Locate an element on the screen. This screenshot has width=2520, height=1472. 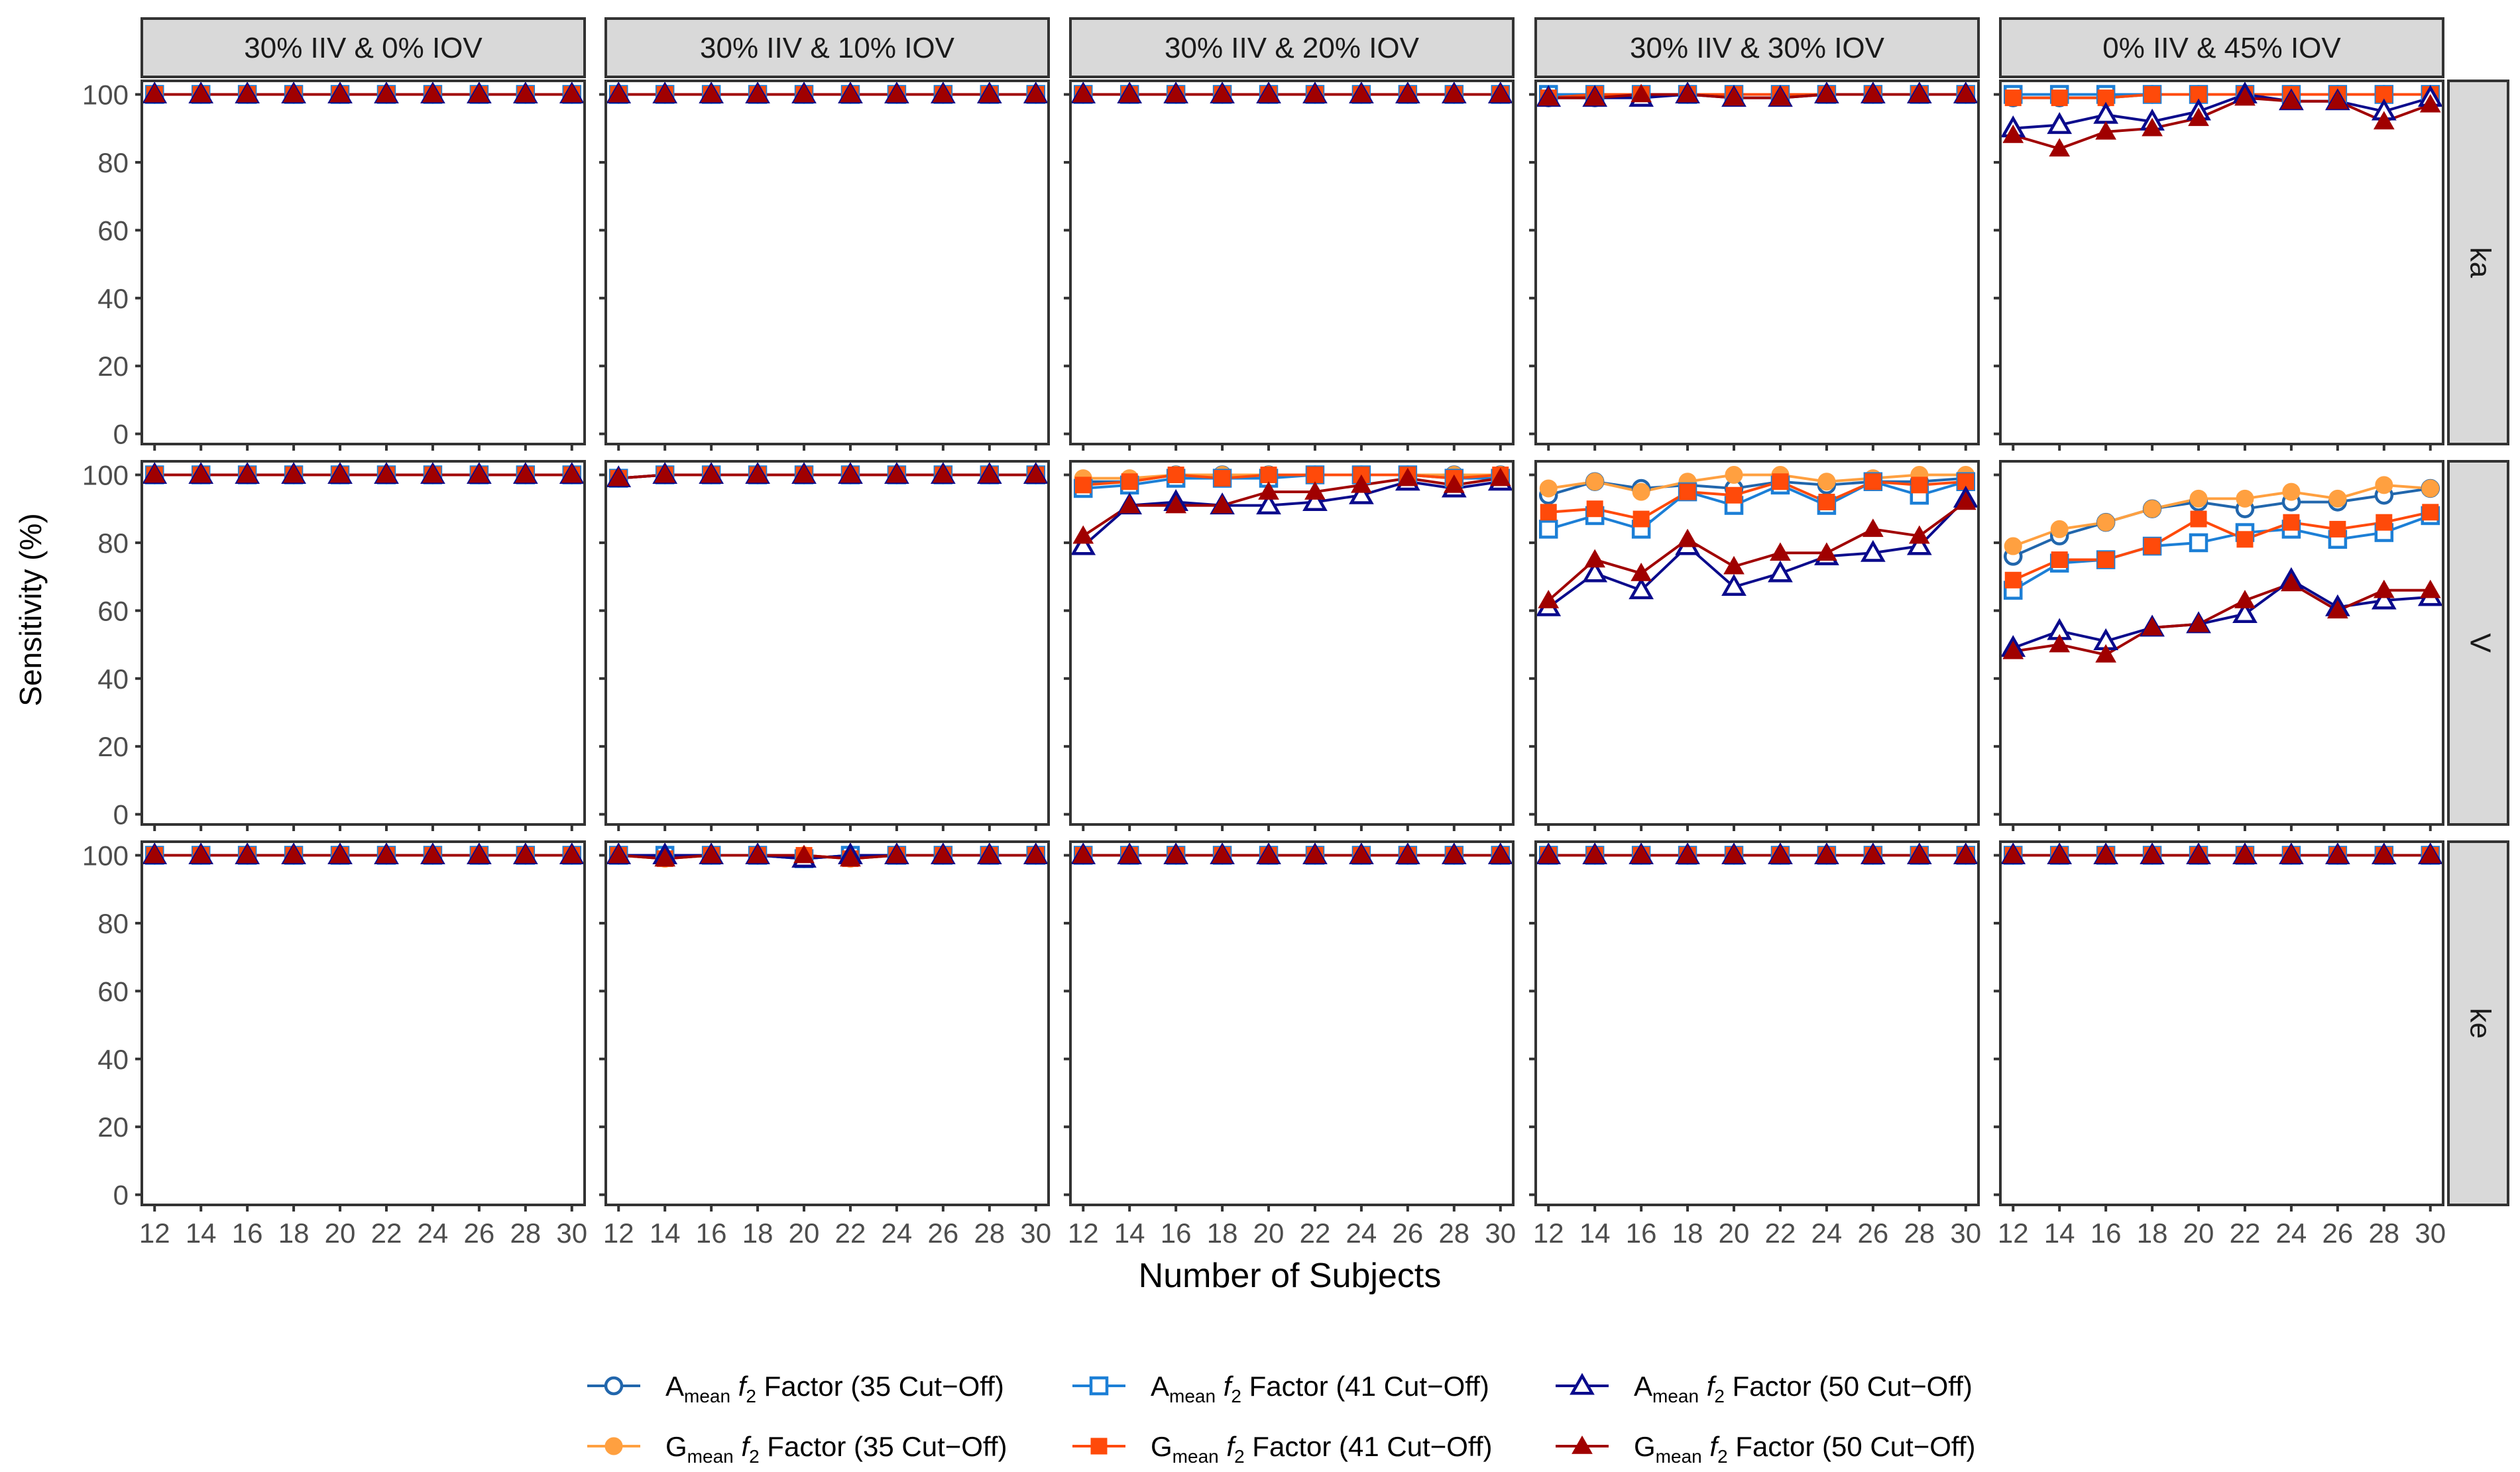
series-line-g50 is located at coordinates (2221, 123).